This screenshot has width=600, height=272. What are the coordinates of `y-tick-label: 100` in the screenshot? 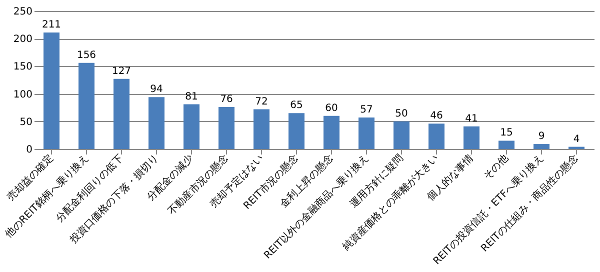 It's located at (22, 94).